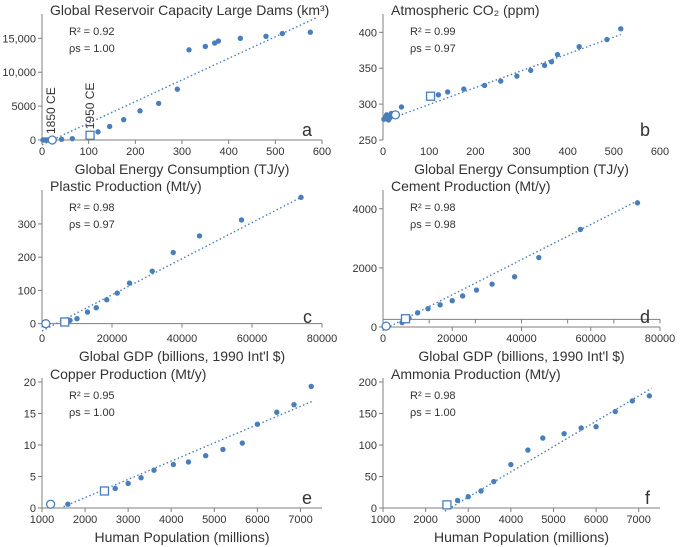 The height and width of the screenshot is (547, 685). What do you see at coordinates (368, 69) in the screenshot?
I see `y-tick-label: 350` at bounding box center [368, 69].